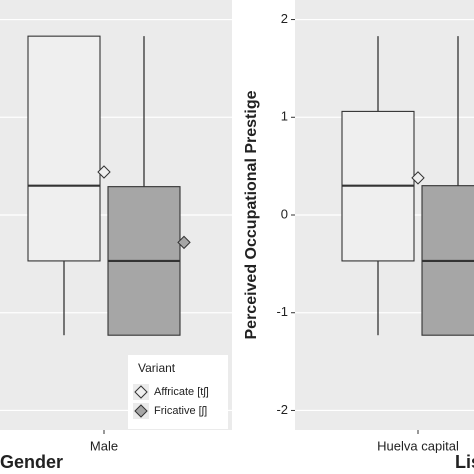 The width and height of the screenshot is (474, 474). Describe the element at coordinates (282, 409) in the screenshot. I see `y-tick-label: -2` at that location.